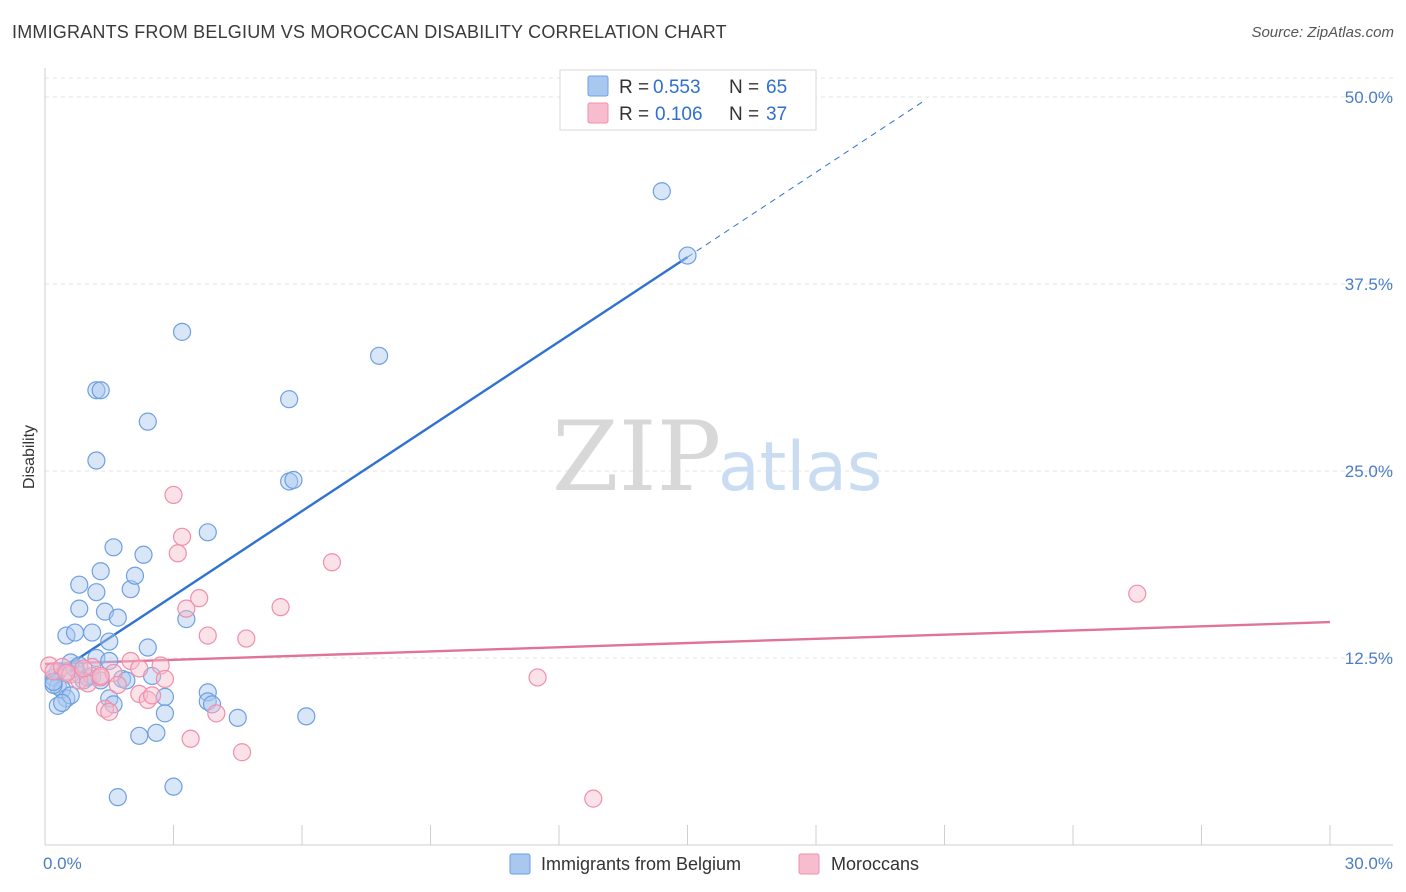 Image resolution: width=1406 pixels, height=892 pixels. I want to click on watermark-atlas: atlas, so click(800, 467).